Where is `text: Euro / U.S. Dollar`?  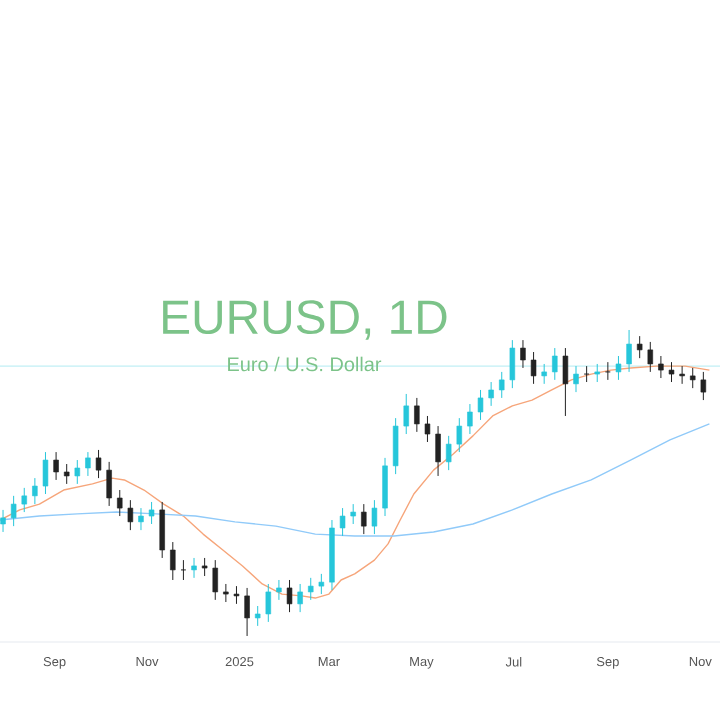
text: Euro / U.S. Dollar is located at coordinates (305, 364).